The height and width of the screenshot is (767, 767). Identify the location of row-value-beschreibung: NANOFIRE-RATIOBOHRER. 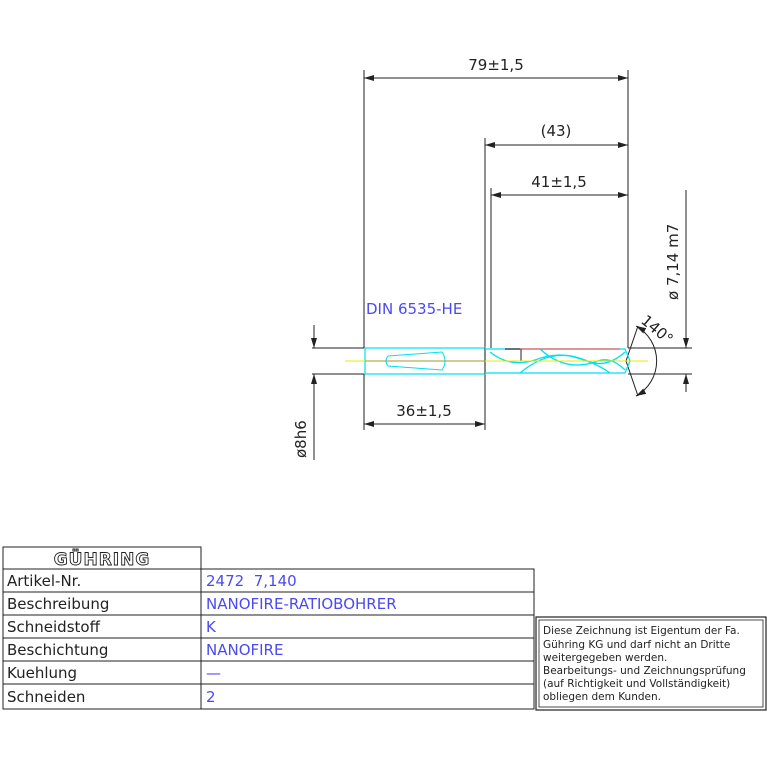
(301, 604).